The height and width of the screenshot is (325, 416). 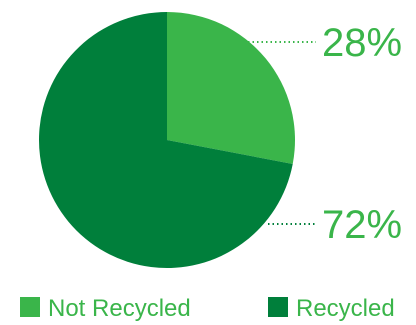 I want to click on value-label-recycled: 72%, so click(x=362, y=225).